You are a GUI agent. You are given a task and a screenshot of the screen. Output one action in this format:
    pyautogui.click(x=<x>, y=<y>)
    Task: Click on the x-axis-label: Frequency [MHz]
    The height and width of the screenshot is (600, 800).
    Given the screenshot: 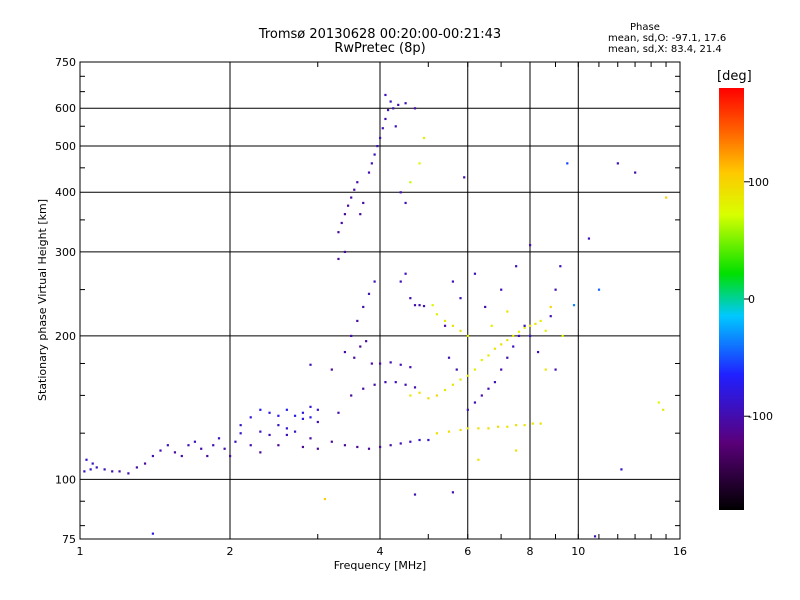 What is the action you would take?
    pyautogui.click(x=380, y=565)
    